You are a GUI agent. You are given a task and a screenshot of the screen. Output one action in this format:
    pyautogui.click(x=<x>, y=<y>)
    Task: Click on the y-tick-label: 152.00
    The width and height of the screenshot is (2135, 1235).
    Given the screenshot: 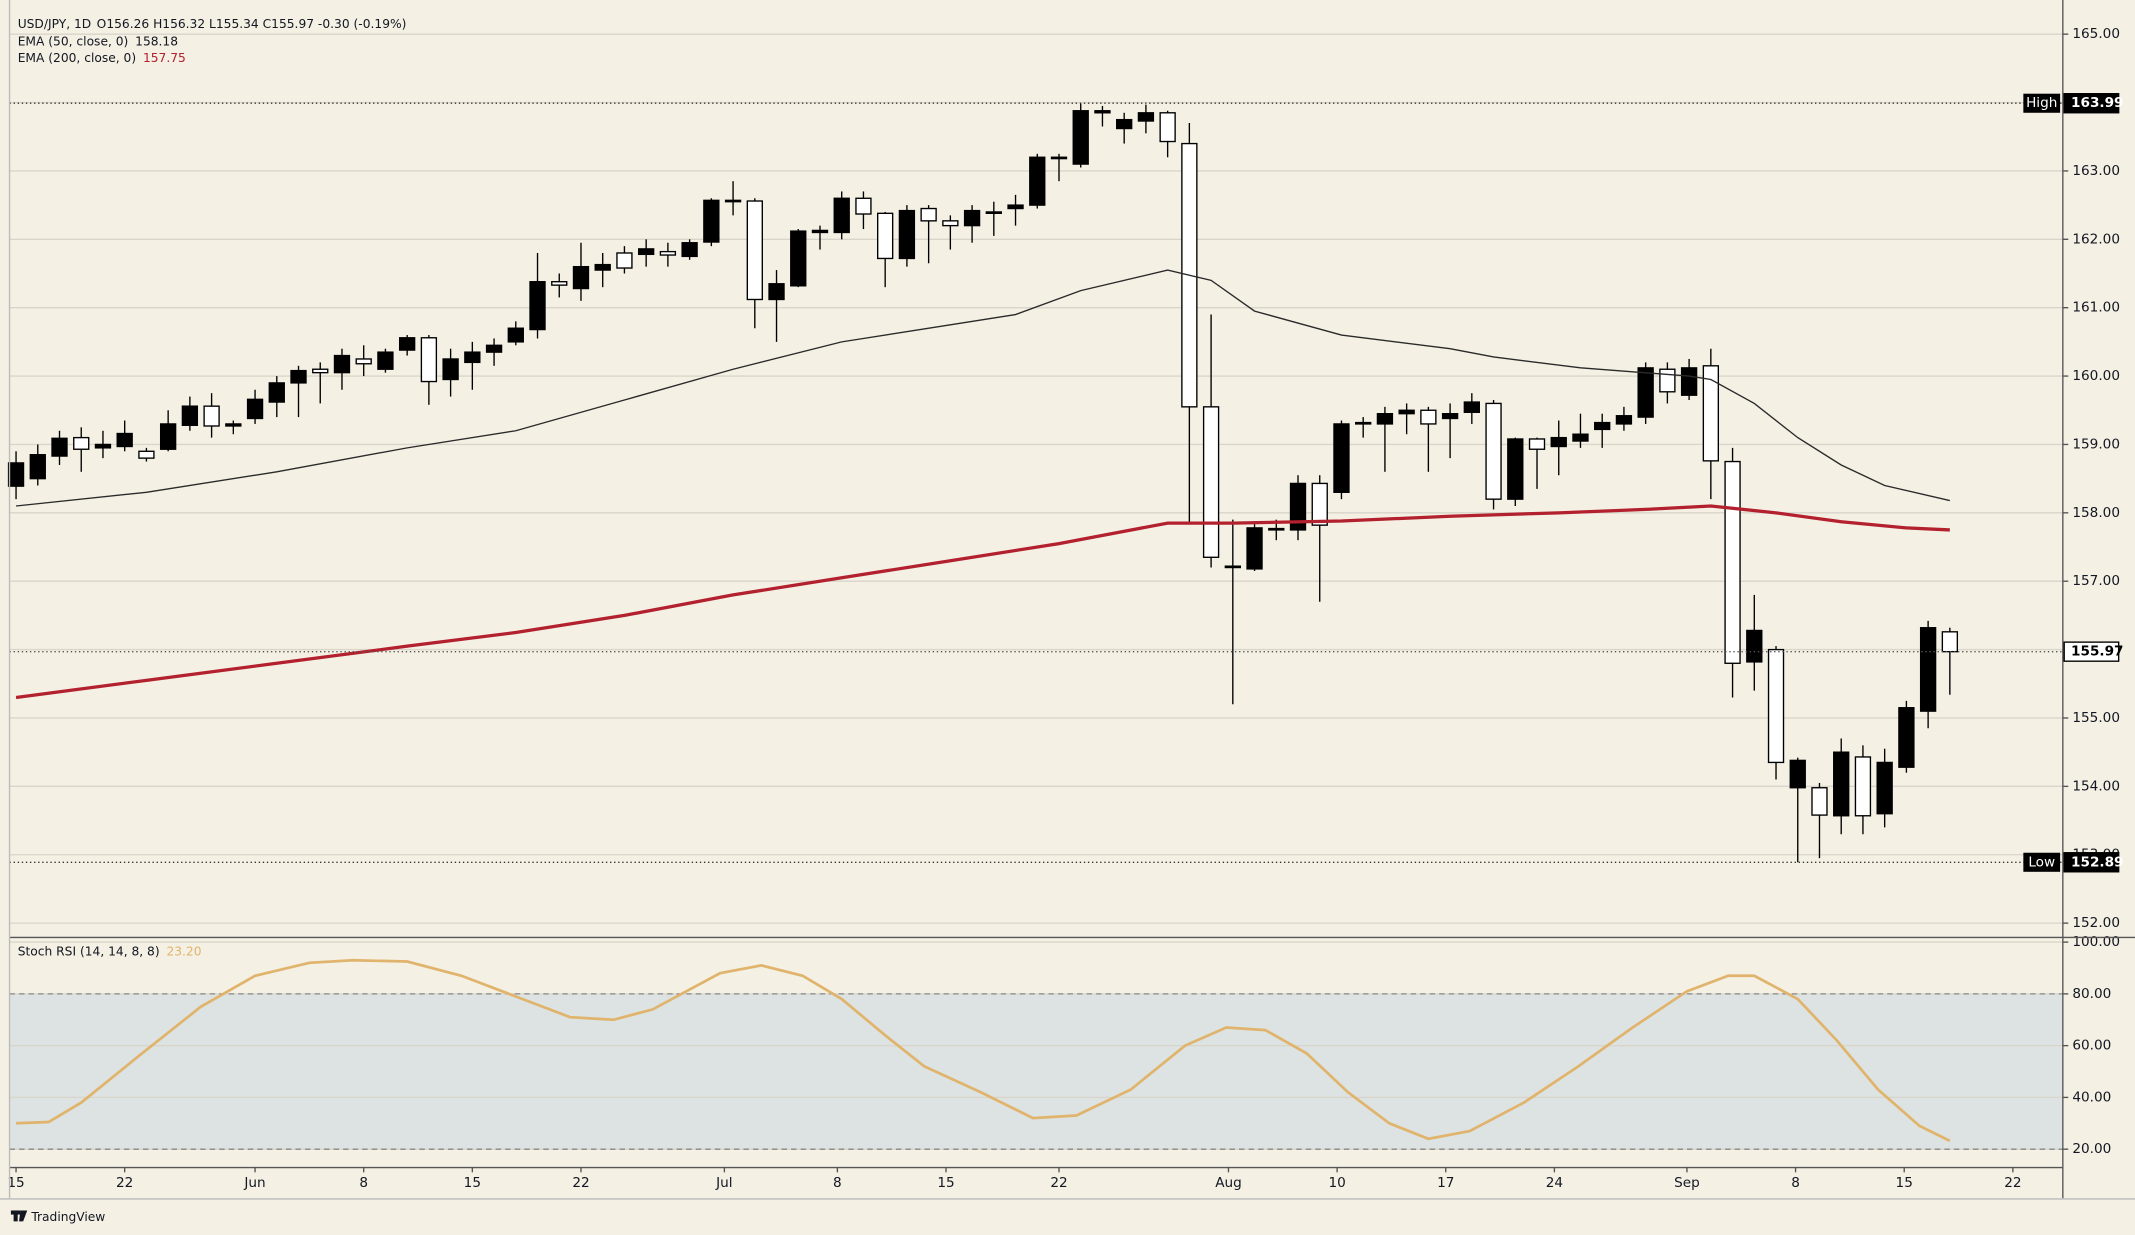 What is the action you would take?
    pyautogui.click(x=2096, y=923)
    